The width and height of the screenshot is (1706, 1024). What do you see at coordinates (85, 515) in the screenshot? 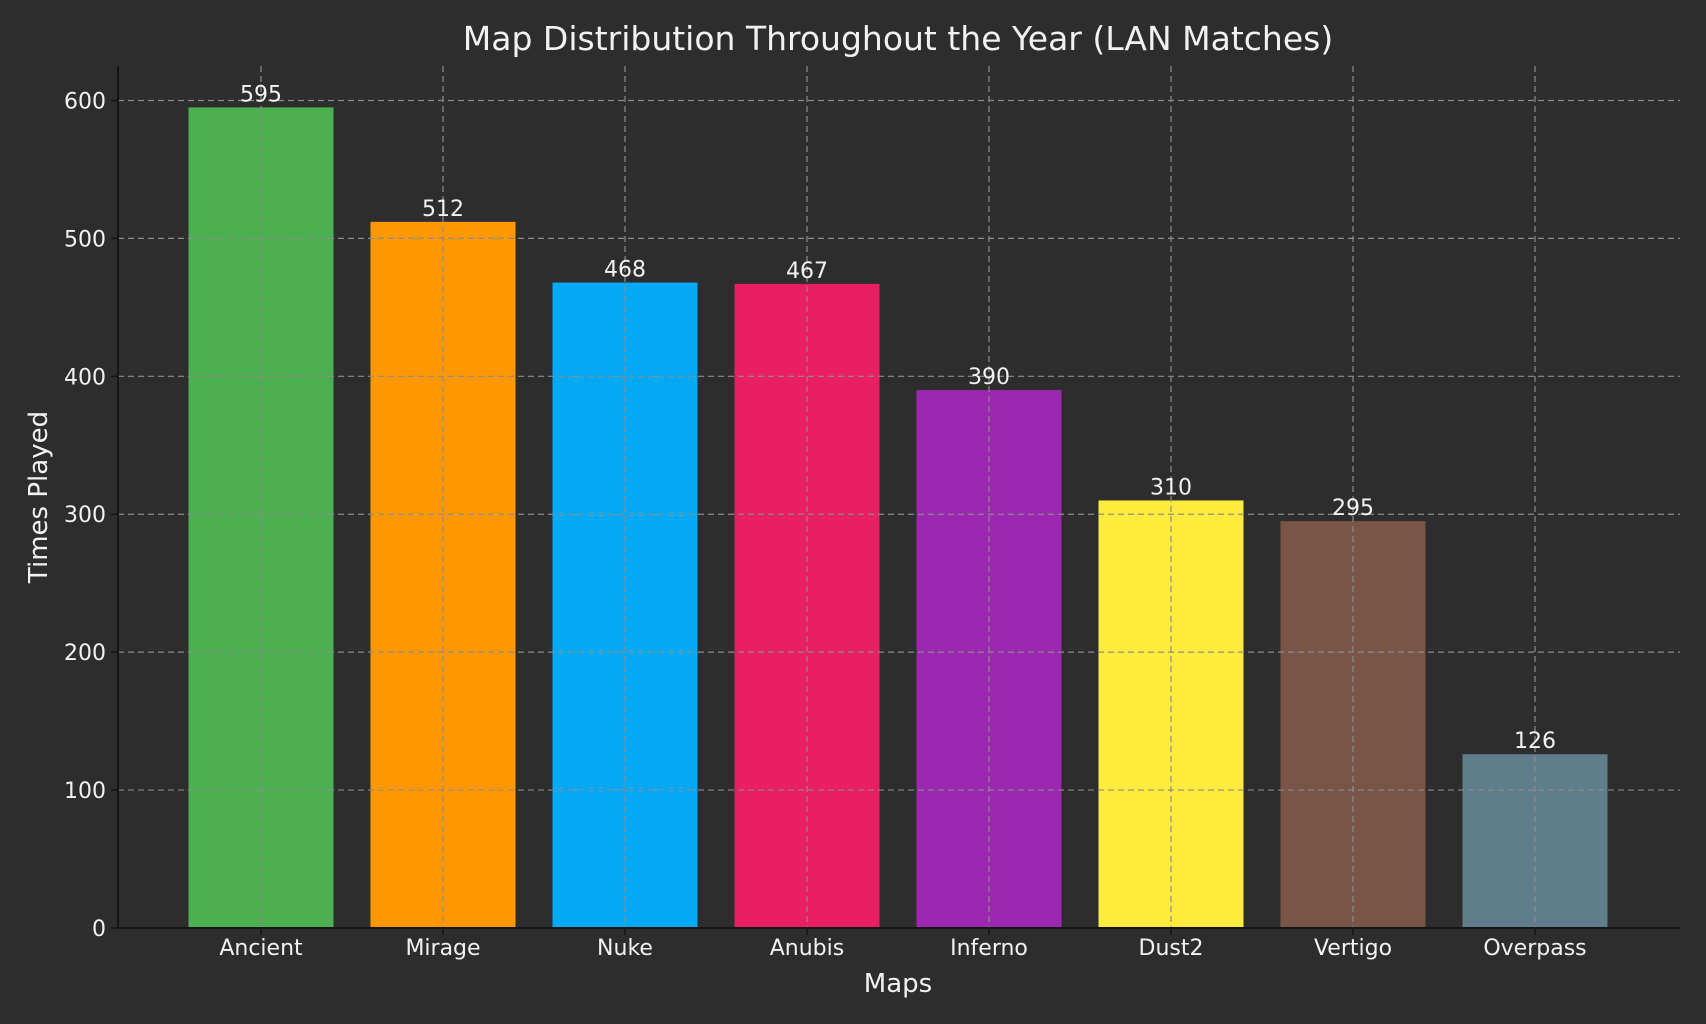
I see `y-tick-label: 300` at bounding box center [85, 515].